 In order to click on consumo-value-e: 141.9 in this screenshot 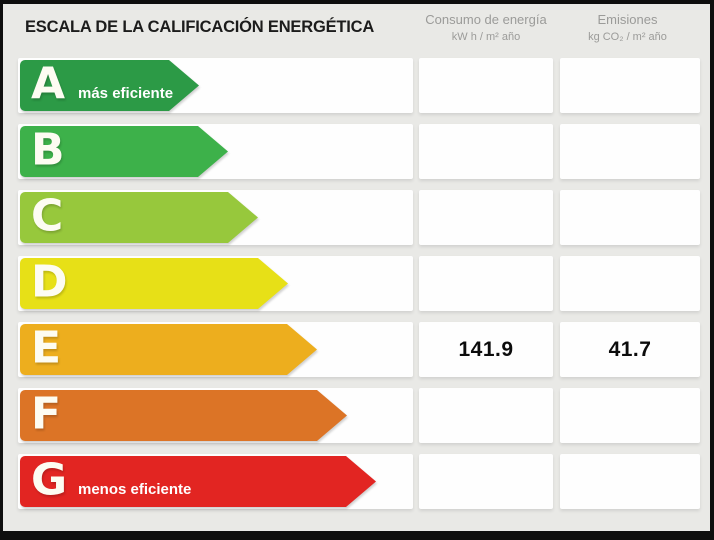, I will do `click(486, 349)`.